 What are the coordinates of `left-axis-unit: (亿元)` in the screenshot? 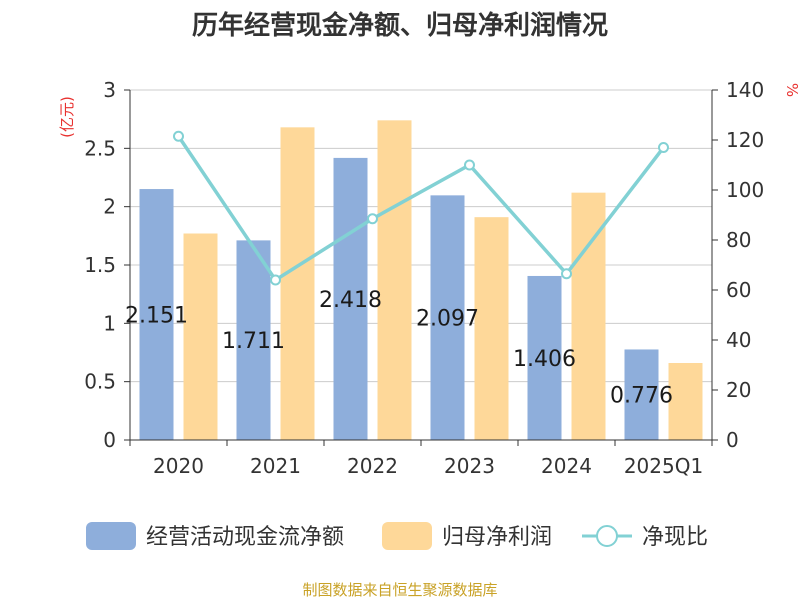 It's located at (67, 117).